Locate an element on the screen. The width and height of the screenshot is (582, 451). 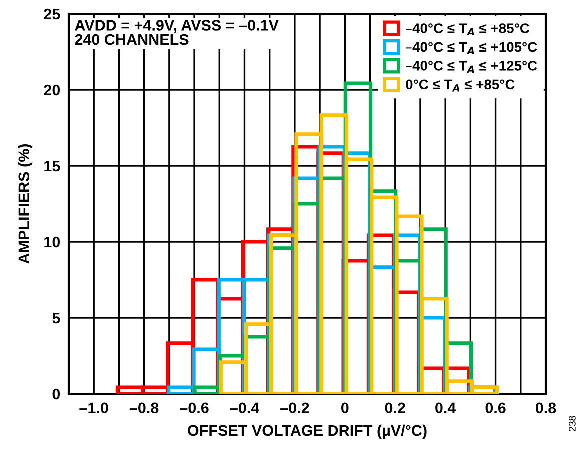
y-axis-title: AMPLIFIERS (%) is located at coordinates (25, 204).